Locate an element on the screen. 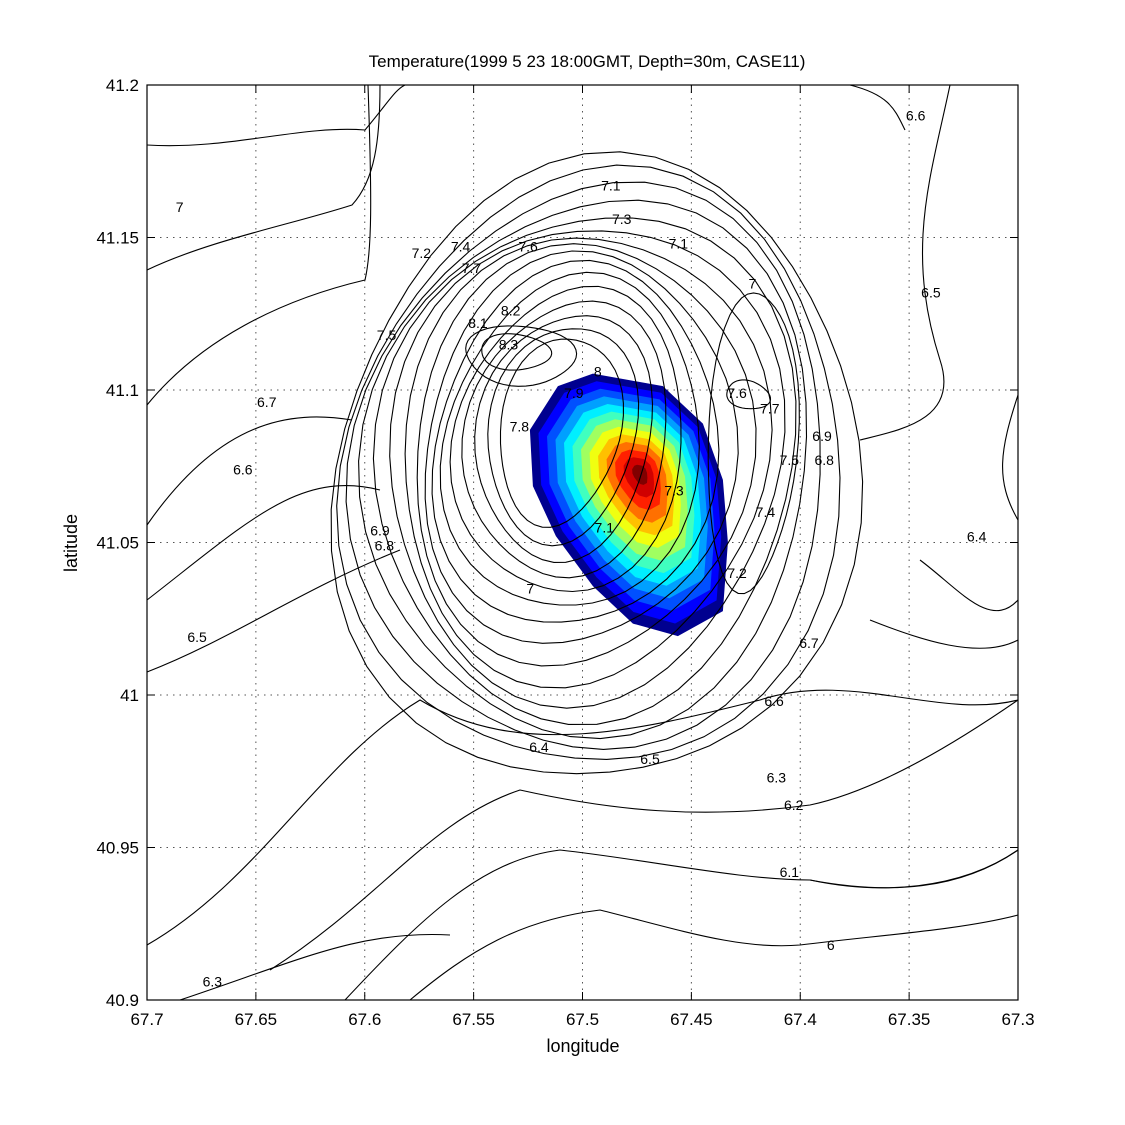  contour-value-label: 8.3 is located at coordinates (509, 344).